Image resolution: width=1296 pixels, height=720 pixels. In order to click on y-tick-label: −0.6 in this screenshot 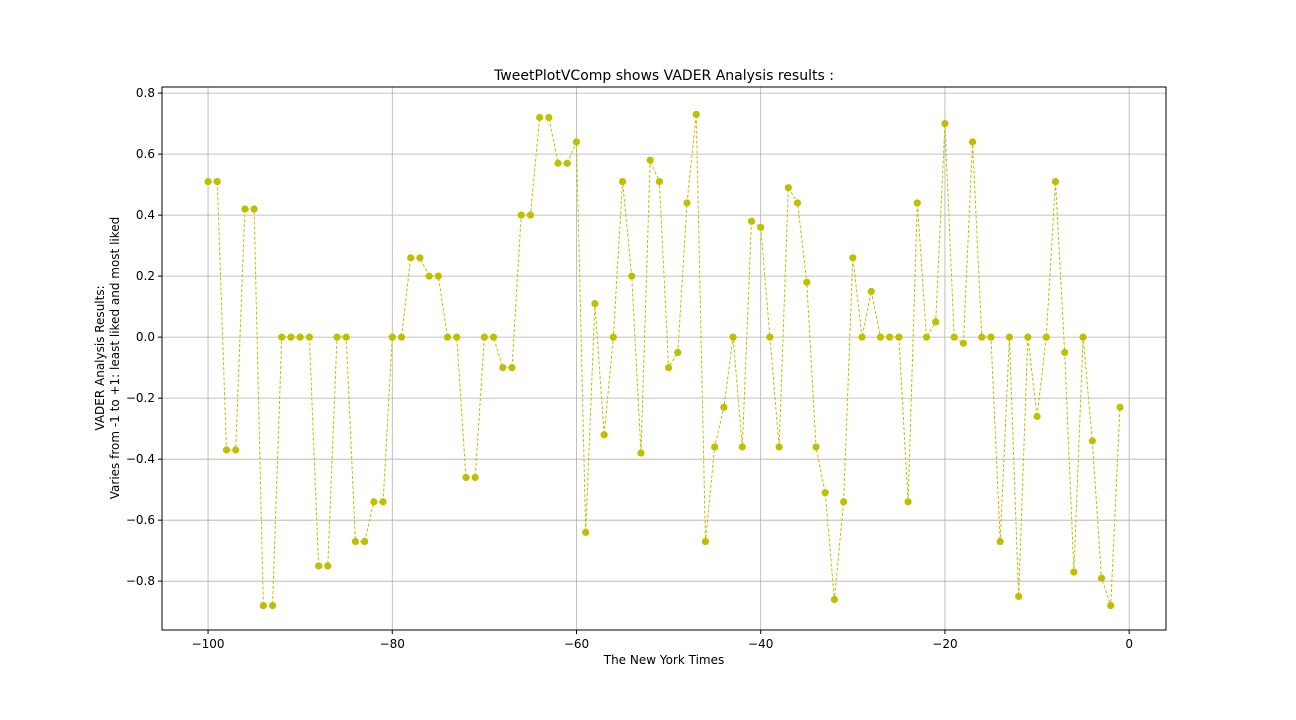, I will do `click(140, 520)`.